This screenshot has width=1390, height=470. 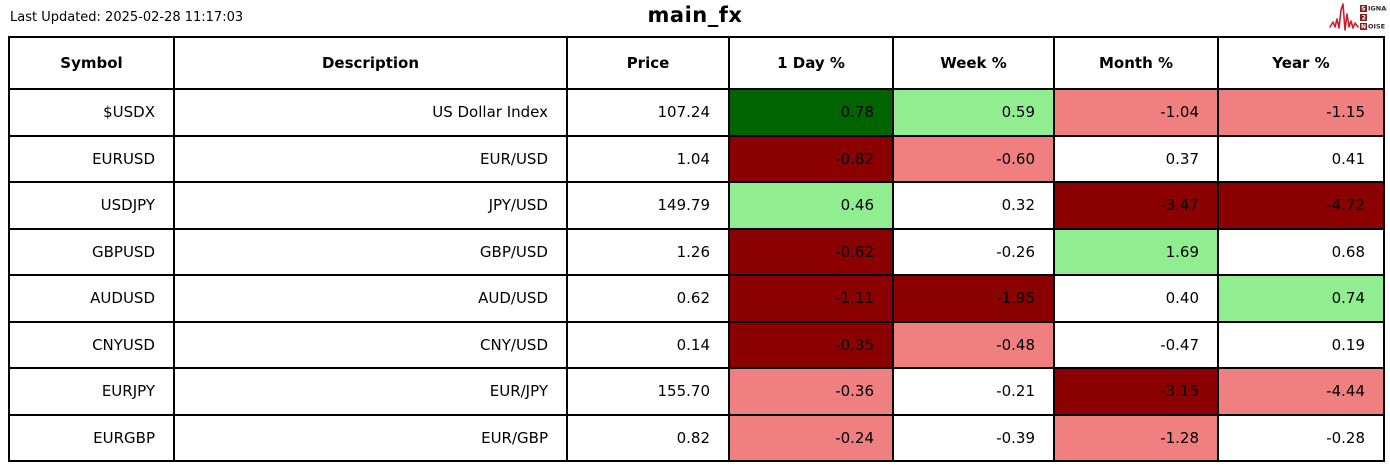 I want to click on week-change-cell: -0.21, so click(x=973, y=391).